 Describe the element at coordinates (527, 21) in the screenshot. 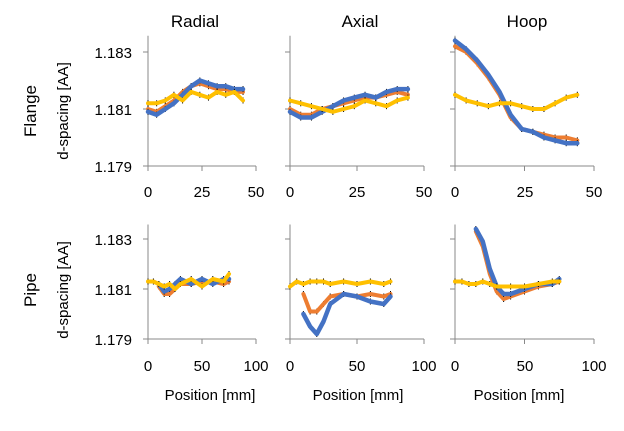

I see `column-title-hoop: Hoop` at that location.